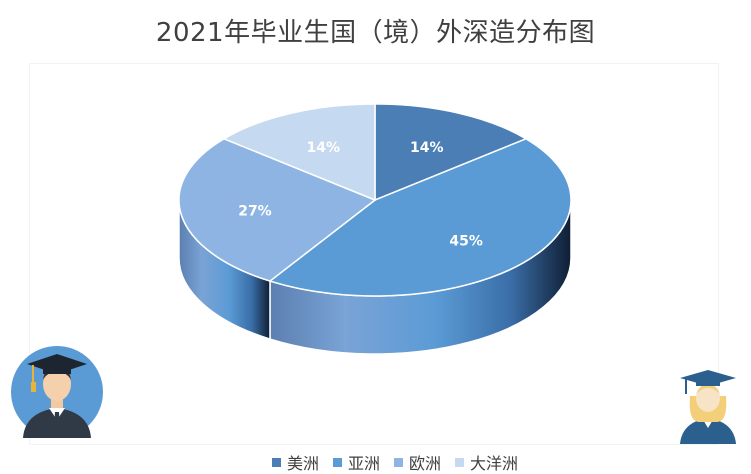 This screenshot has width=751, height=474. Describe the element at coordinates (451, 152) in the screenshot. I see `pie-slice-america` at that location.